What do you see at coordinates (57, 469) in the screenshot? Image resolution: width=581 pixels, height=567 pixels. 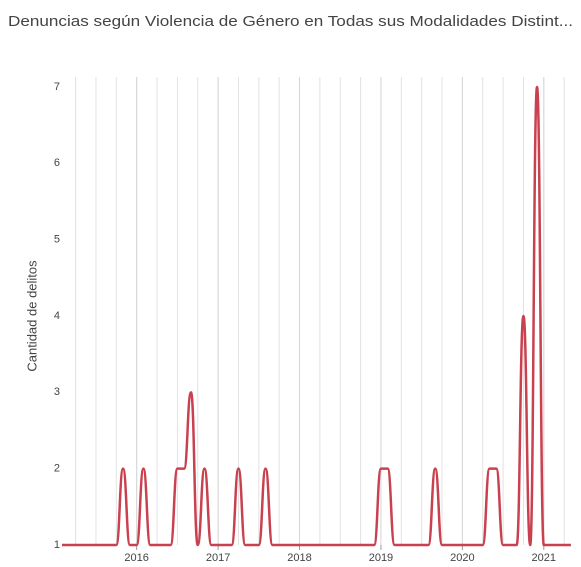 I see `y-tick-label: 2` at bounding box center [57, 469].